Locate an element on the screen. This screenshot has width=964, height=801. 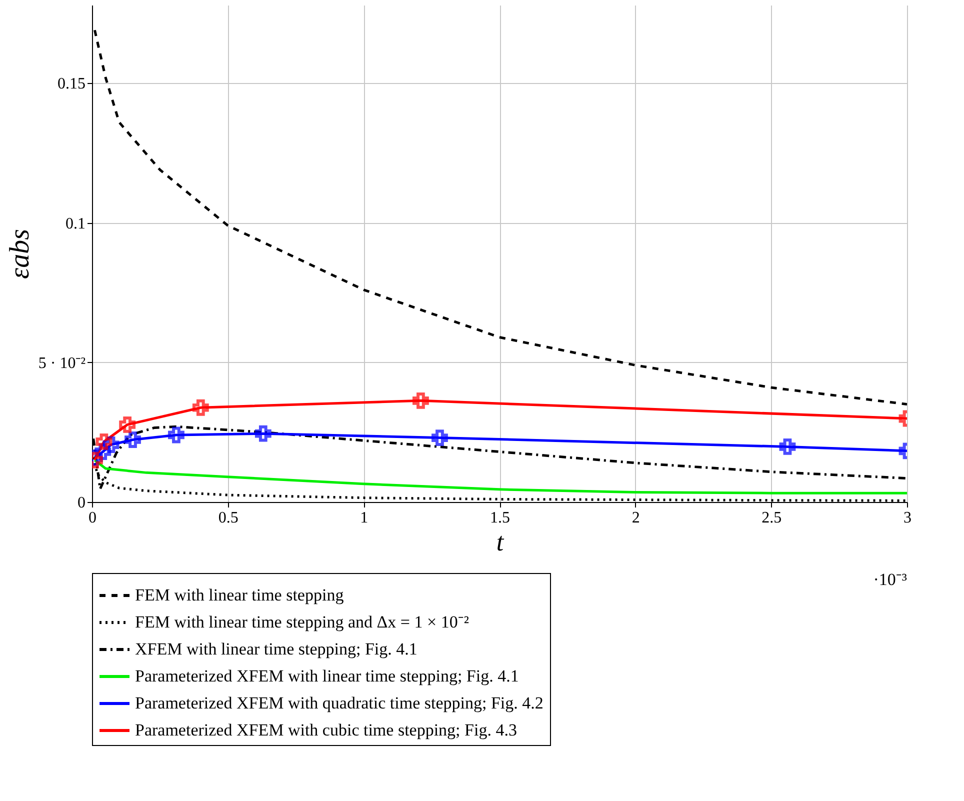
x-tick-label: 0 is located at coordinates (92, 518).